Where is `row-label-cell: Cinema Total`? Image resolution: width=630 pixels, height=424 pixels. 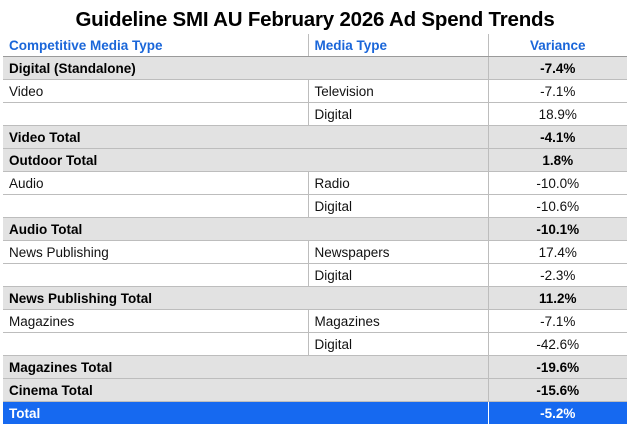
row-label-cell: Cinema Total is located at coordinates (245, 390).